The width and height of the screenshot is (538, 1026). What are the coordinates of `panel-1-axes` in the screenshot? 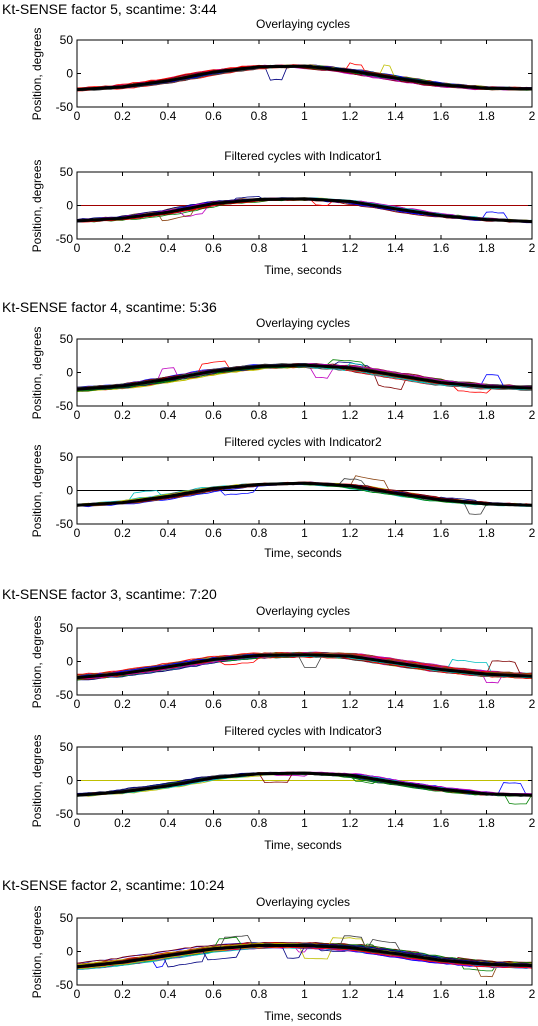 It's located at (304, 73).